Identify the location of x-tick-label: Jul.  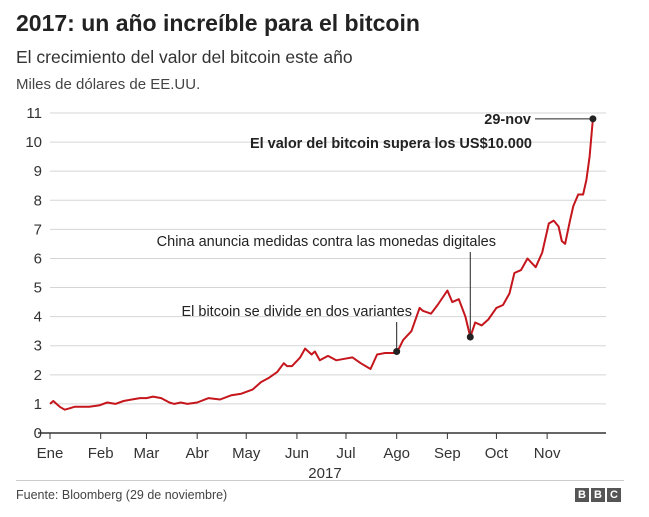
(345, 453).